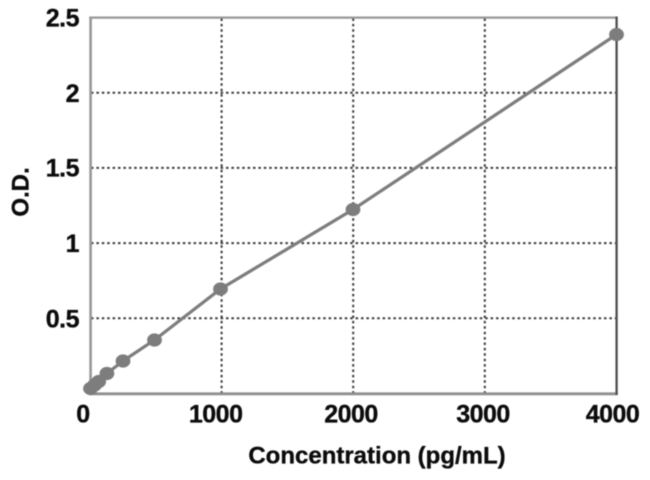 The width and height of the screenshot is (650, 480). I want to click on svg-text: 4000, so click(613, 415).